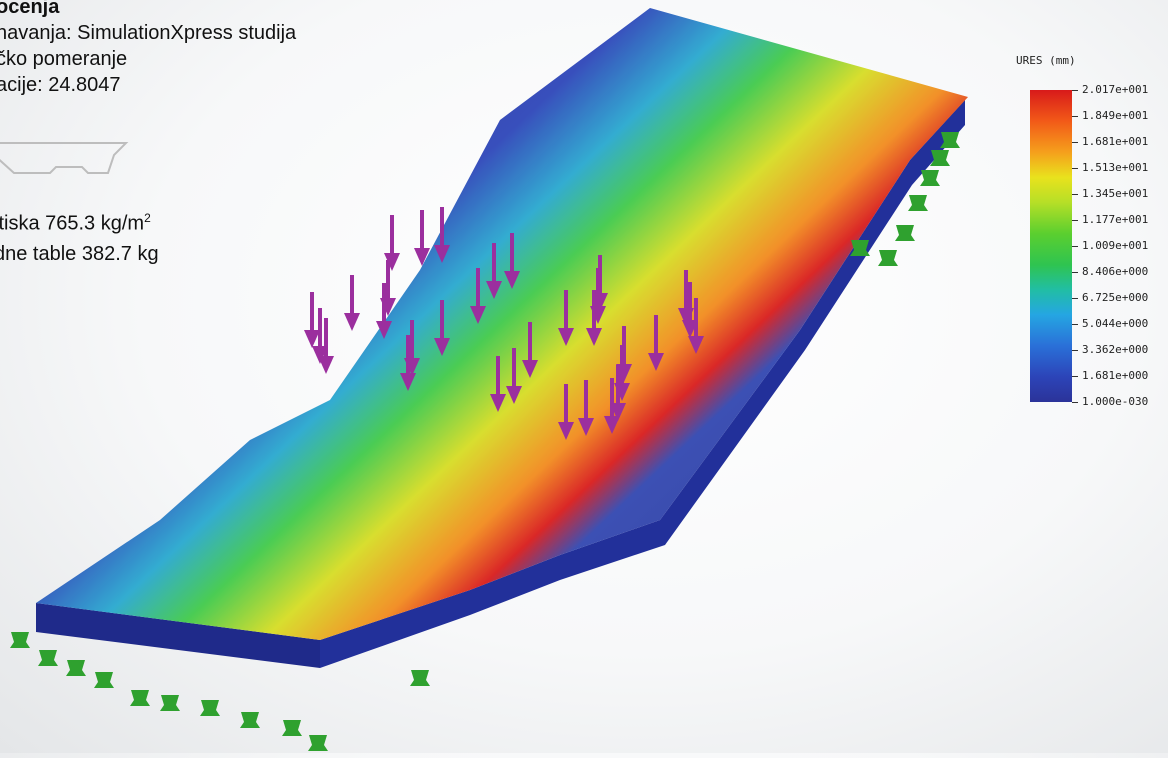 The height and width of the screenshot is (758, 1168). What do you see at coordinates (1051, 246) in the screenshot?
I see `legend-colorbar` at bounding box center [1051, 246].